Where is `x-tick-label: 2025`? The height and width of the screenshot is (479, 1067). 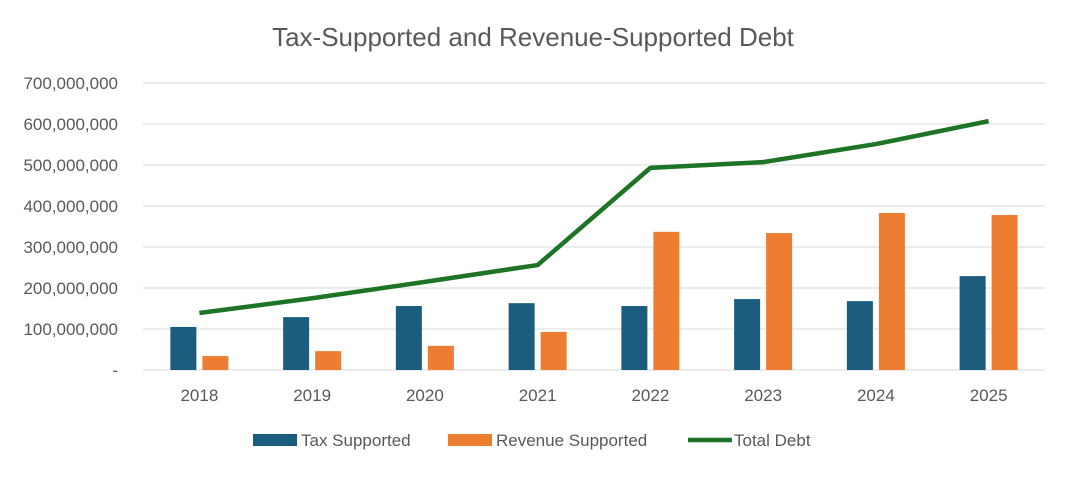
x-tick-label: 2025 is located at coordinates (989, 395).